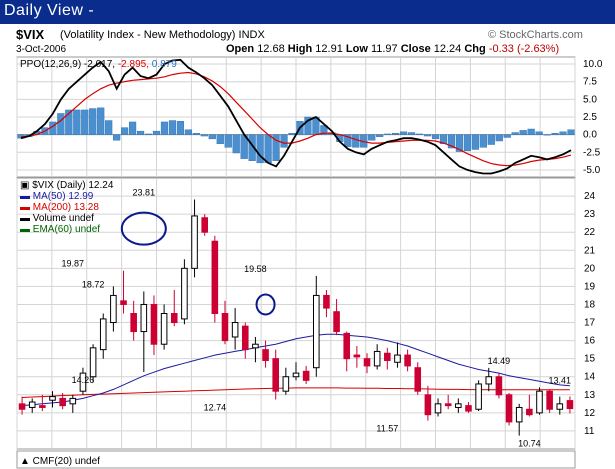 This screenshot has height=469, width=615. What do you see at coordinates (590, 117) in the screenshot?
I see `ppo-y-tick: 2.5` at bounding box center [590, 117].